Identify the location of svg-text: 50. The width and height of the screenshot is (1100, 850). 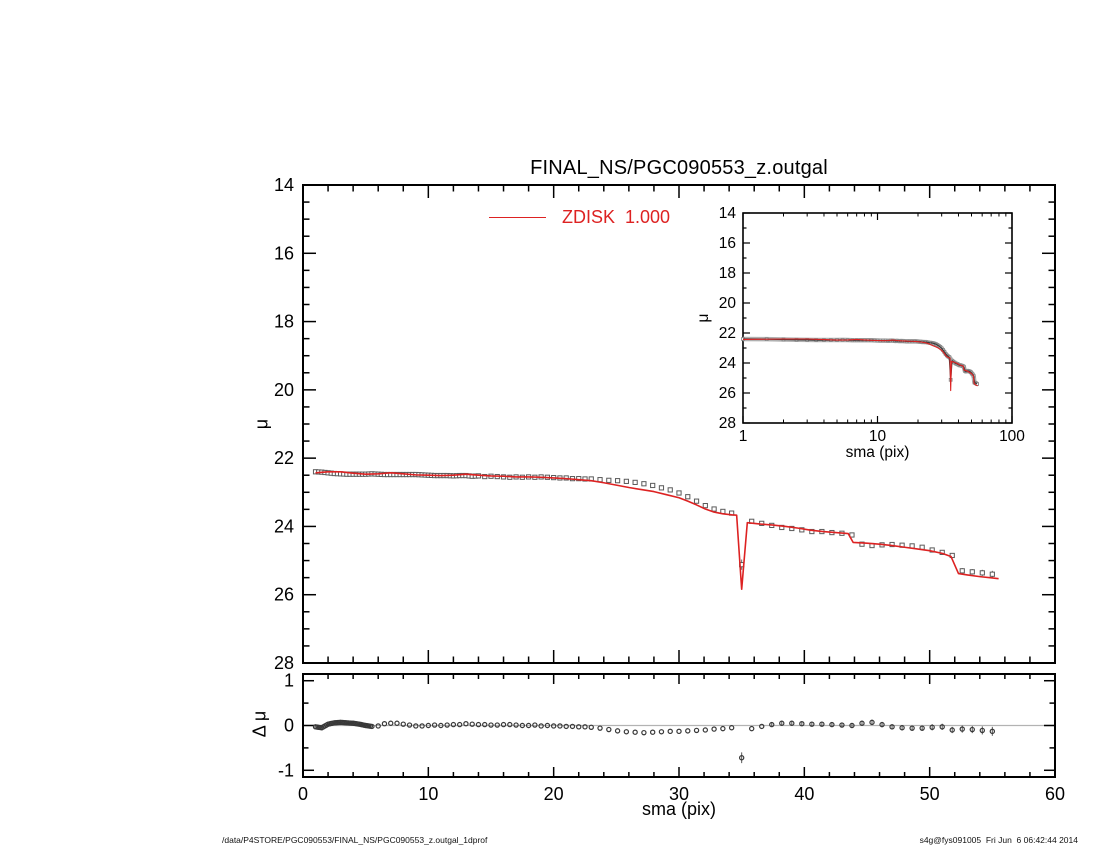
(930, 794).